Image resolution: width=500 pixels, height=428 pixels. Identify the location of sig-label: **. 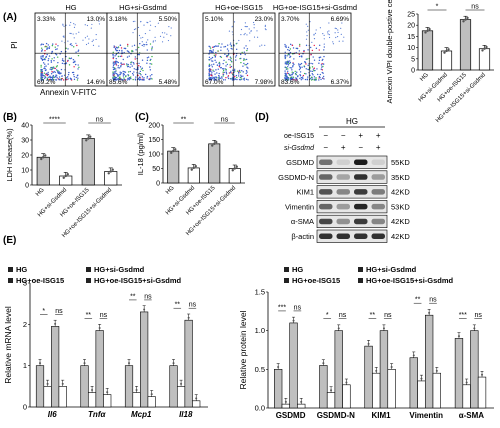
(133, 296).